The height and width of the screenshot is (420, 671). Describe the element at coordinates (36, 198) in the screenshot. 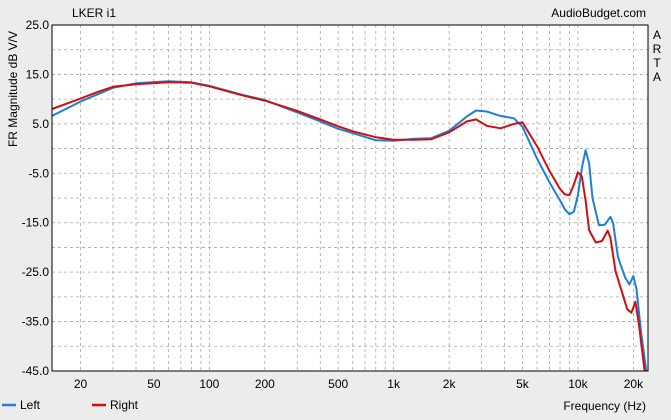

I see `y-tick-labels: 25.0 15.0 5.0 -5.0 -15.0 -25.0 -35.0 -45.0` at that location.